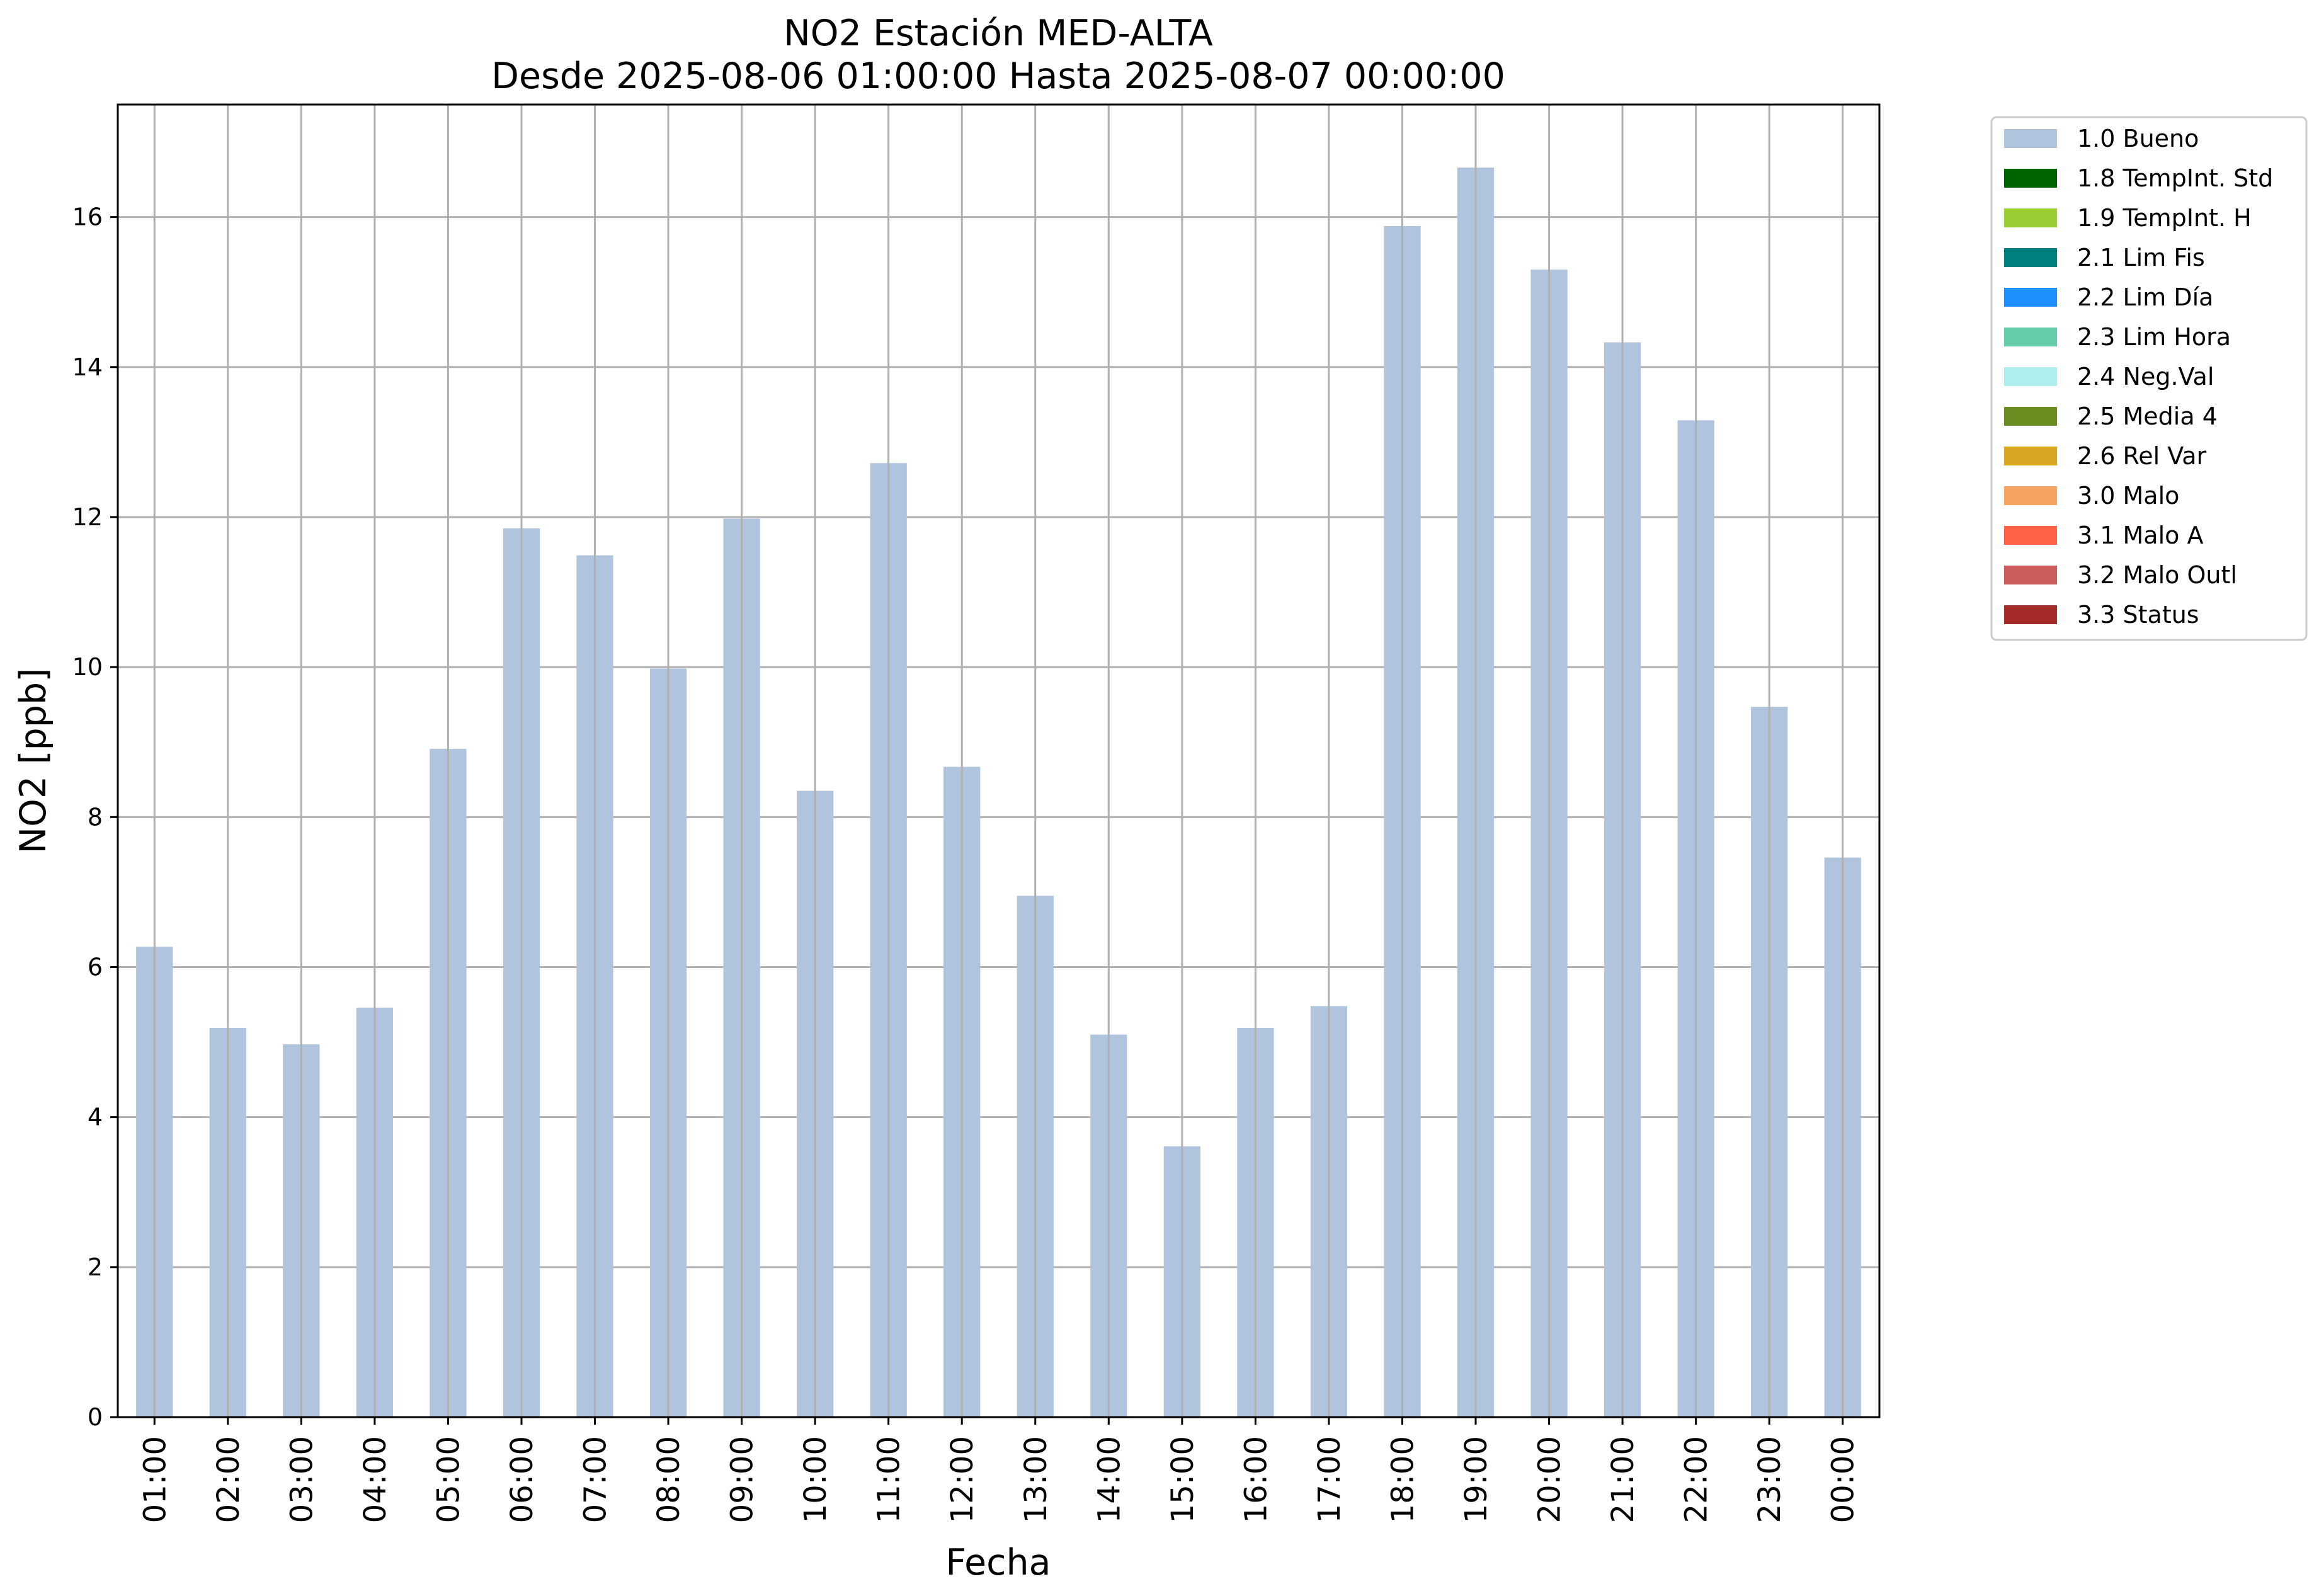 The width and height of the screenshot is (2319, 1596). What do you see at coordinates (1476, 1479) in the screenshot?
I see `x-tick-label: 19:00` at bounding box center [1476, 1479].